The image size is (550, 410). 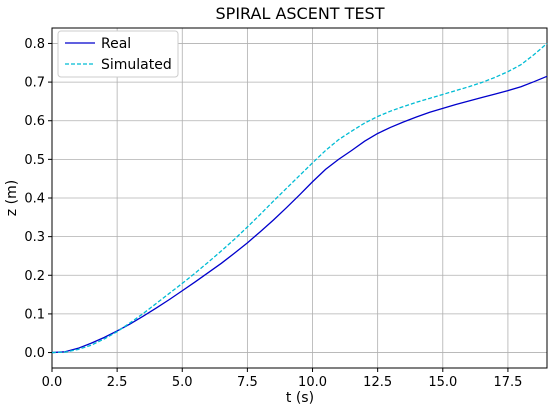 What do you see at coordinates (12, 198) in the screenshot?
I see `y-axis-label: z (m)` at bounding box center [12, 198].